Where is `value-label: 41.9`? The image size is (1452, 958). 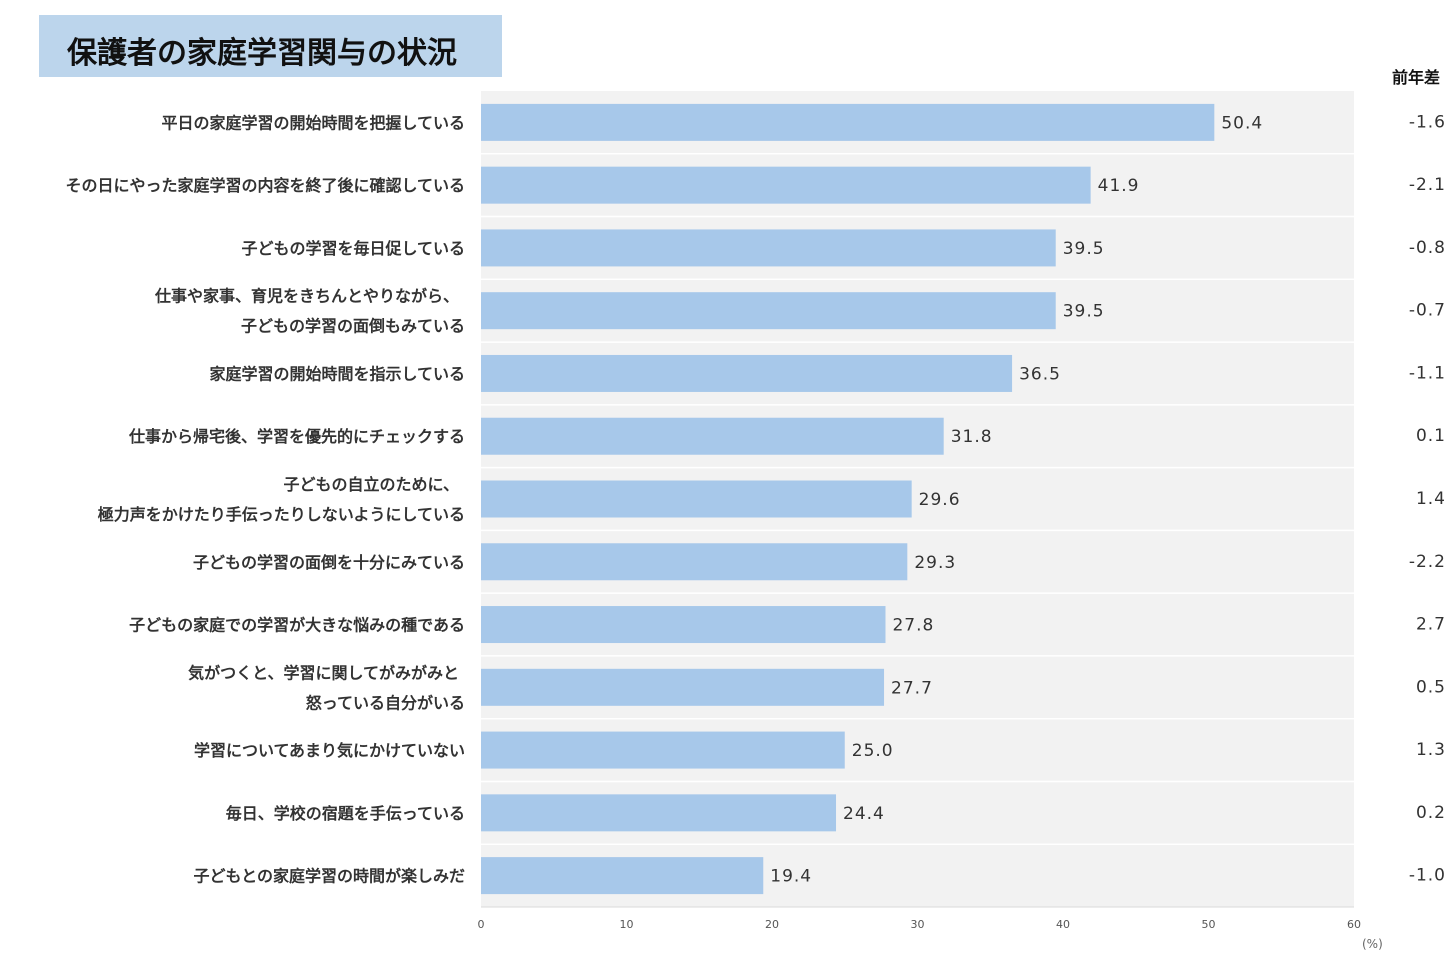 value-label: 41.9 is located at coordinates (1119, 186).